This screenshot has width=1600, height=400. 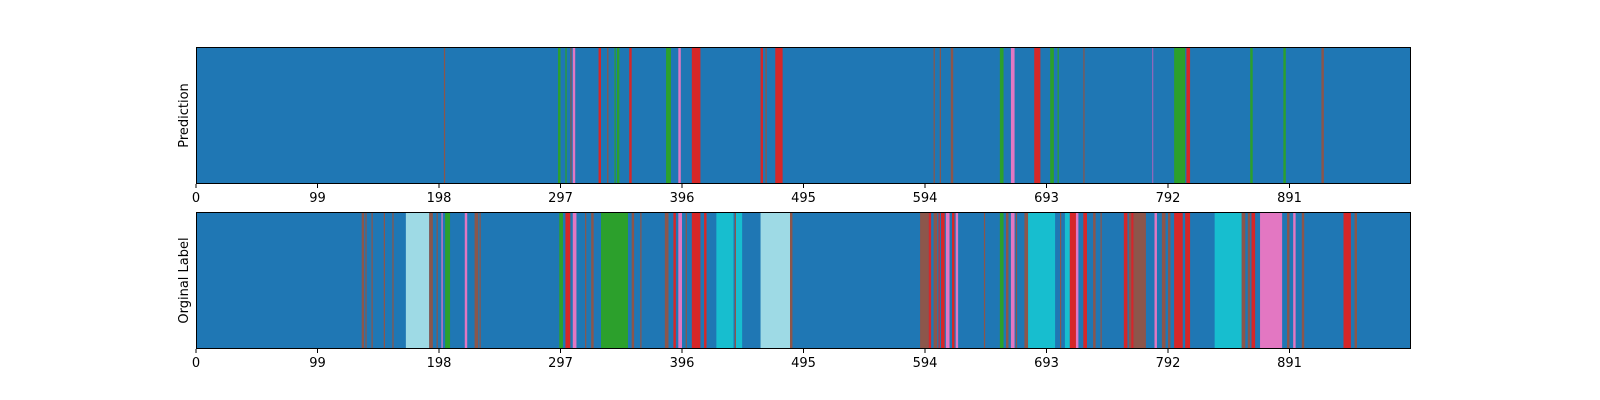 I want to click on y-axis-label: Orginal Label, so click(x=184, y=280).